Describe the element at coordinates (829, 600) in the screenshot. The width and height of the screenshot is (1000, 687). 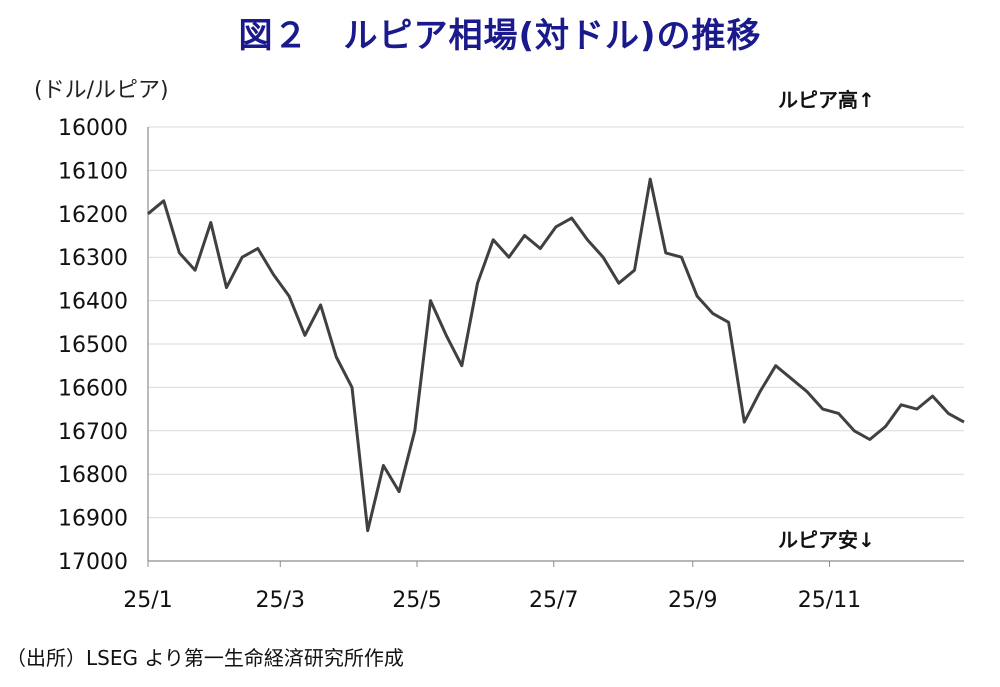
I see `x-tick-label-5: 25/11` at that location.